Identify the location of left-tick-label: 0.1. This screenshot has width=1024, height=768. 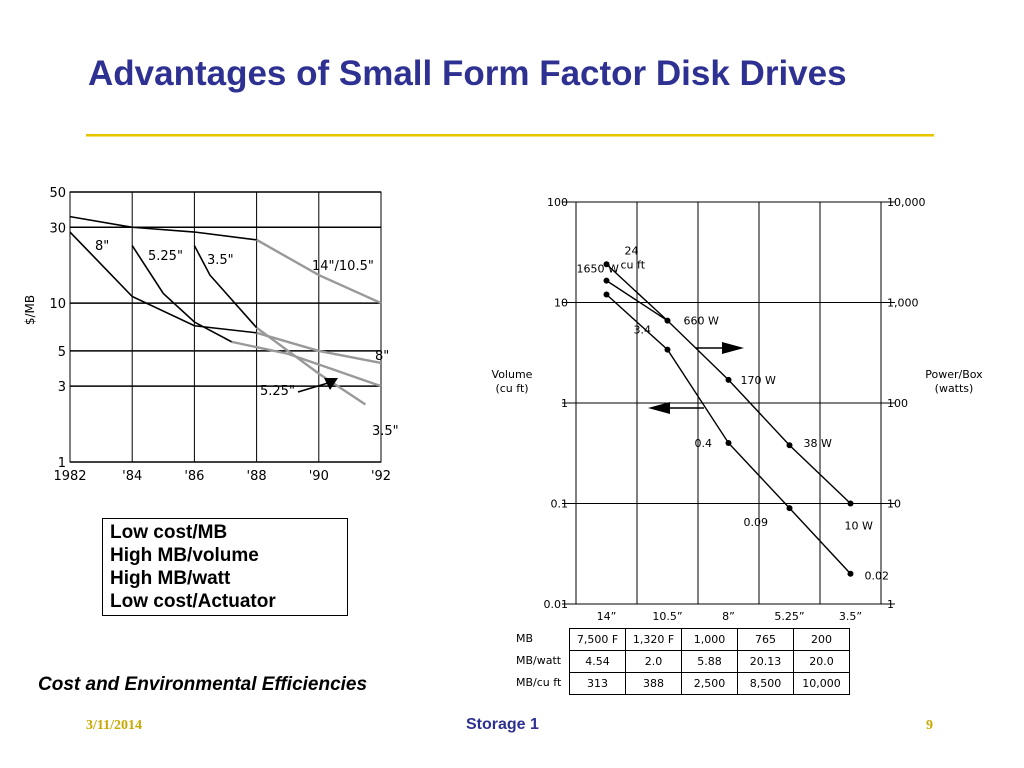
(560, 504).